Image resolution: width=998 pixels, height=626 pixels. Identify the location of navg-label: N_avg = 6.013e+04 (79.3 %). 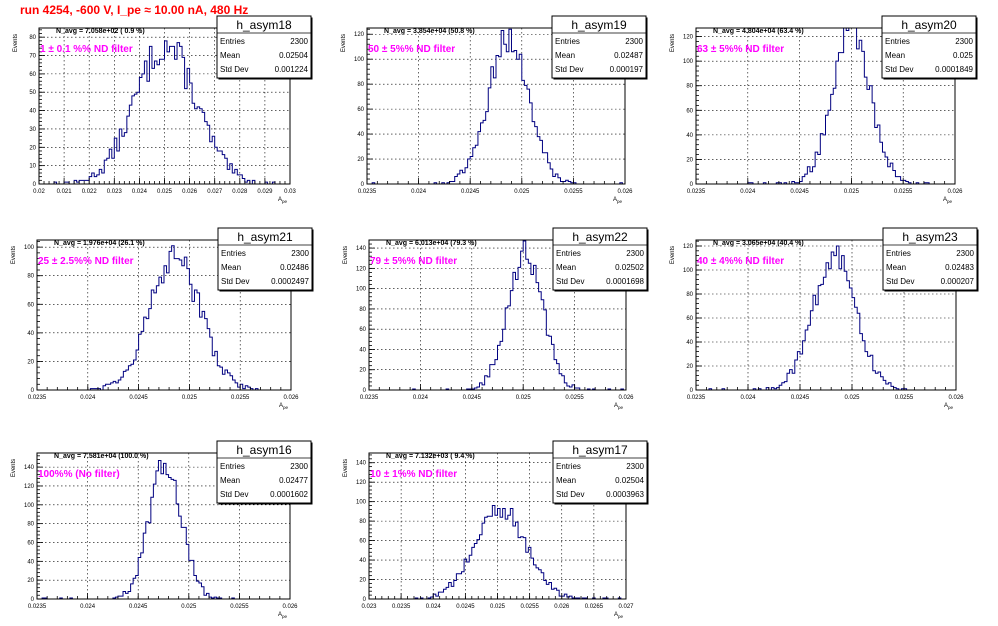
(431, 243).